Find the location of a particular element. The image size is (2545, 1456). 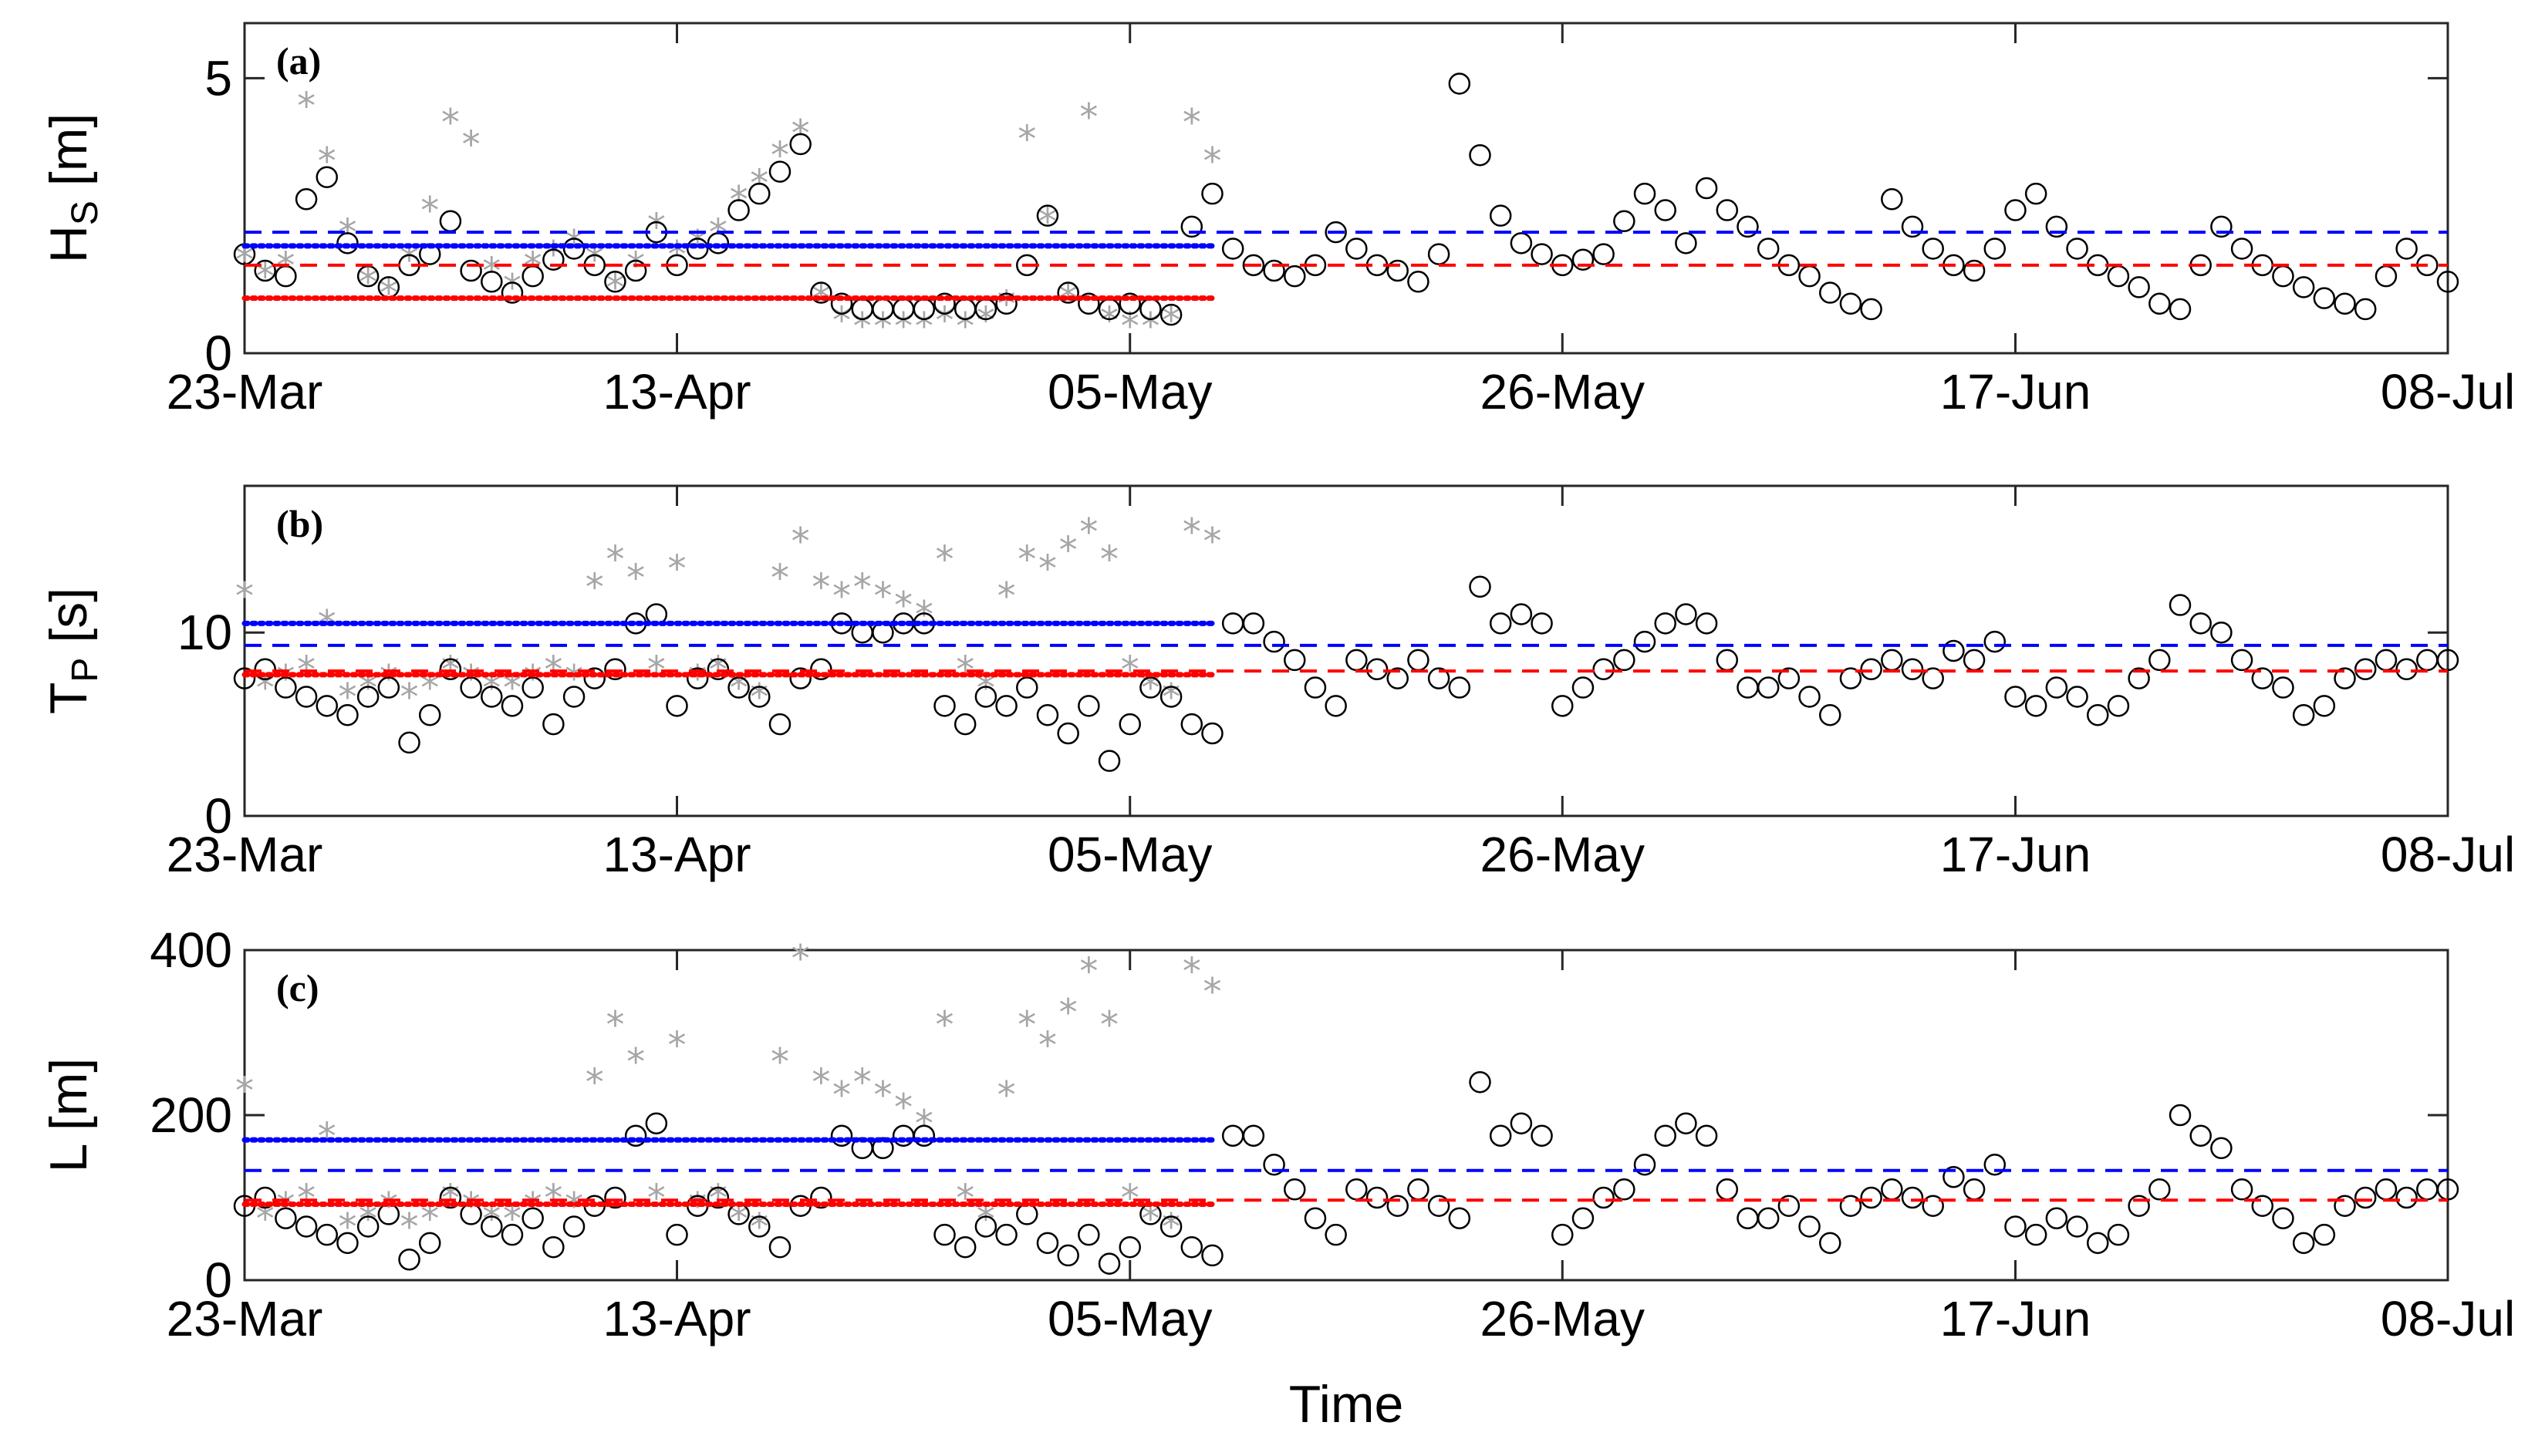

panel-c-xtick-label: 08-Jul is located at coordinates (2448, 1318).